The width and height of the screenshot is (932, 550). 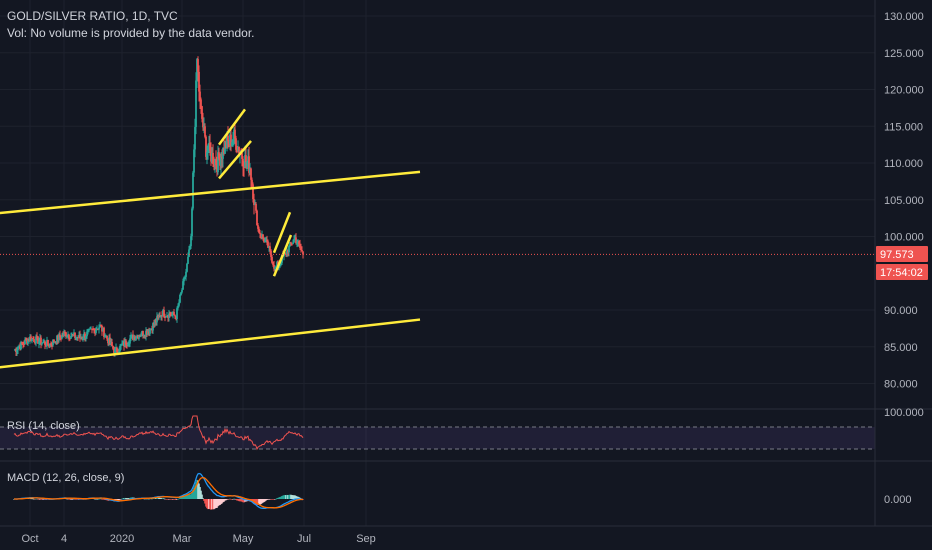 What do you see at coordinates (898, 500) in the screenshot?
I see `macd-axis-tick: 0.000` at bounding box center [898, 500].